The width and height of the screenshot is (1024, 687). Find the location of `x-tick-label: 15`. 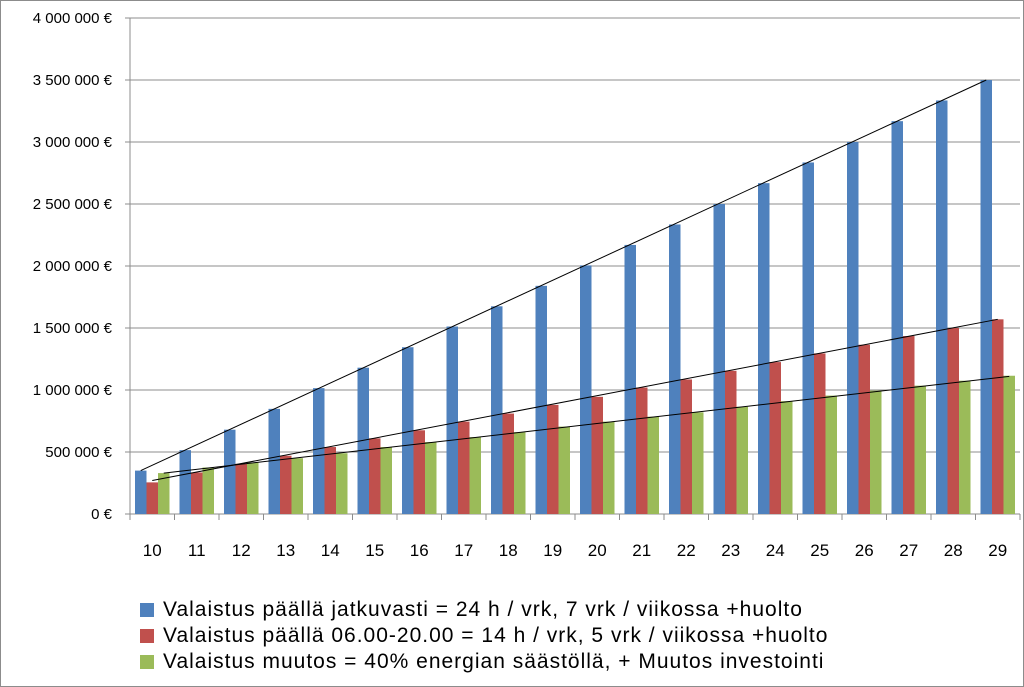

x-tick-label: 15 is located at coordinates (374, 550).